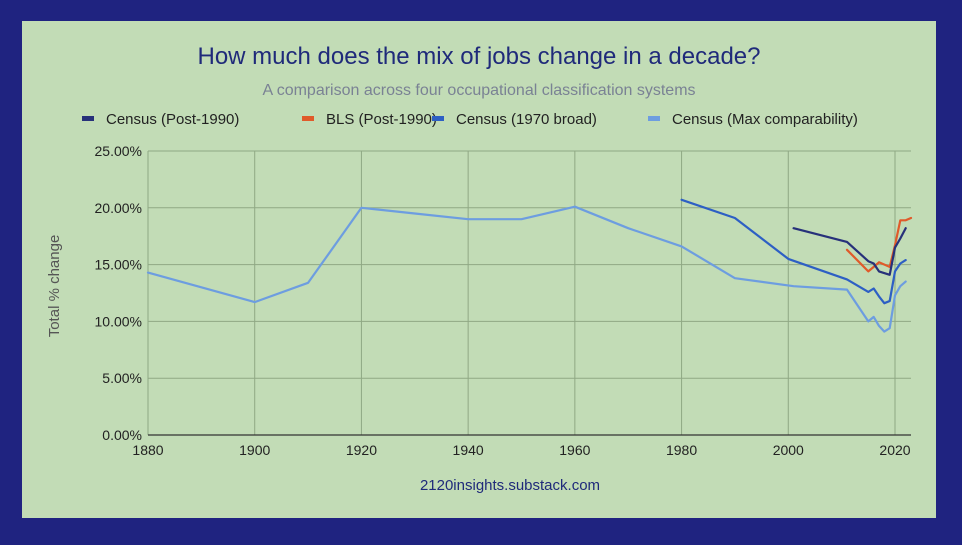 This screenshot has width=962, height=545. Describe the element at coordinates (118, 151) in the screenshot. I see `y-tick-label: 25.00%` at that location.